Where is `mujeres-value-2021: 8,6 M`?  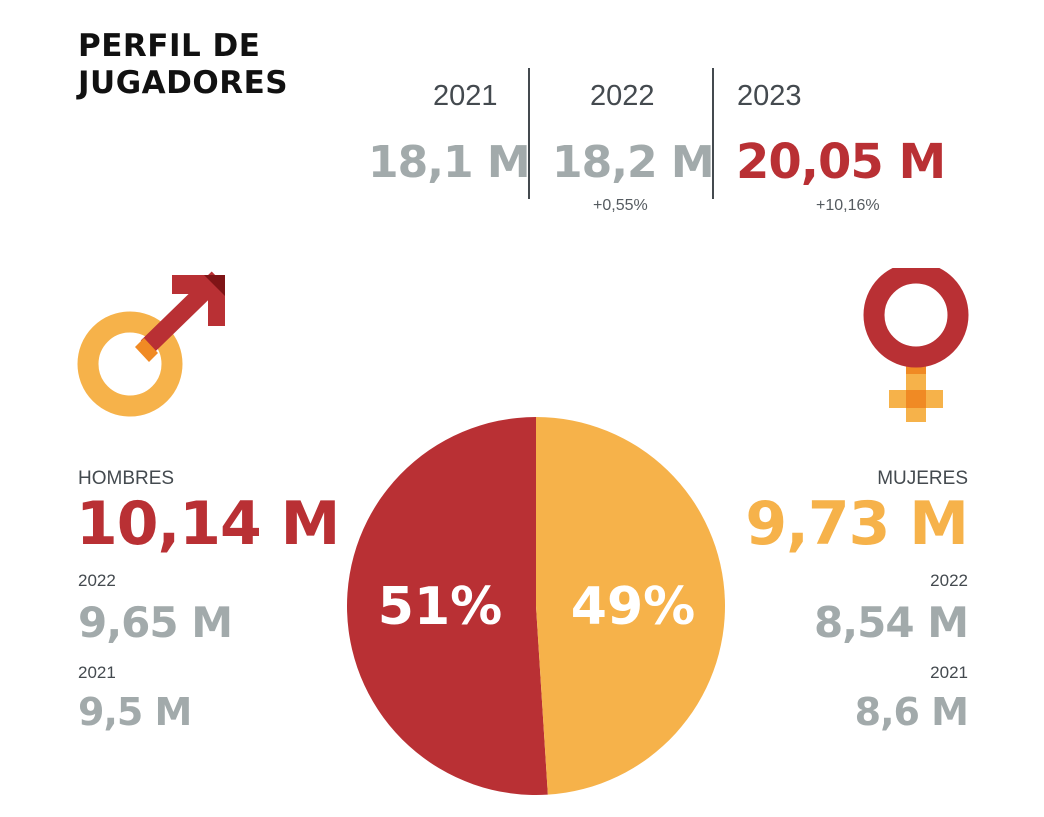 mujeres-value-2021: 8,6 M is located at coordinates (911, 712).